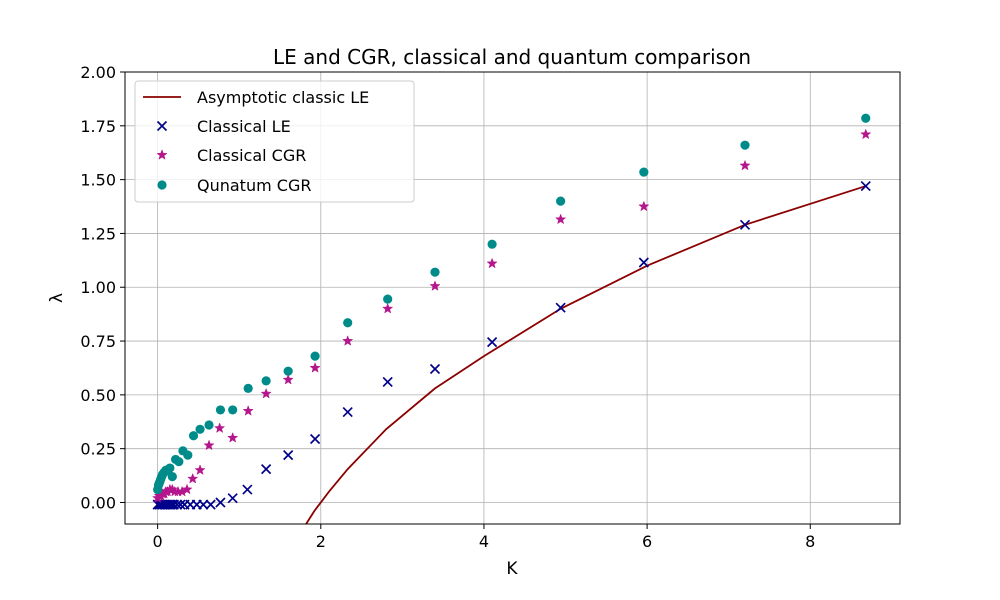  I want to click on legend-label-quantum-cgr: Qunatum CGR, so click(254, 185).